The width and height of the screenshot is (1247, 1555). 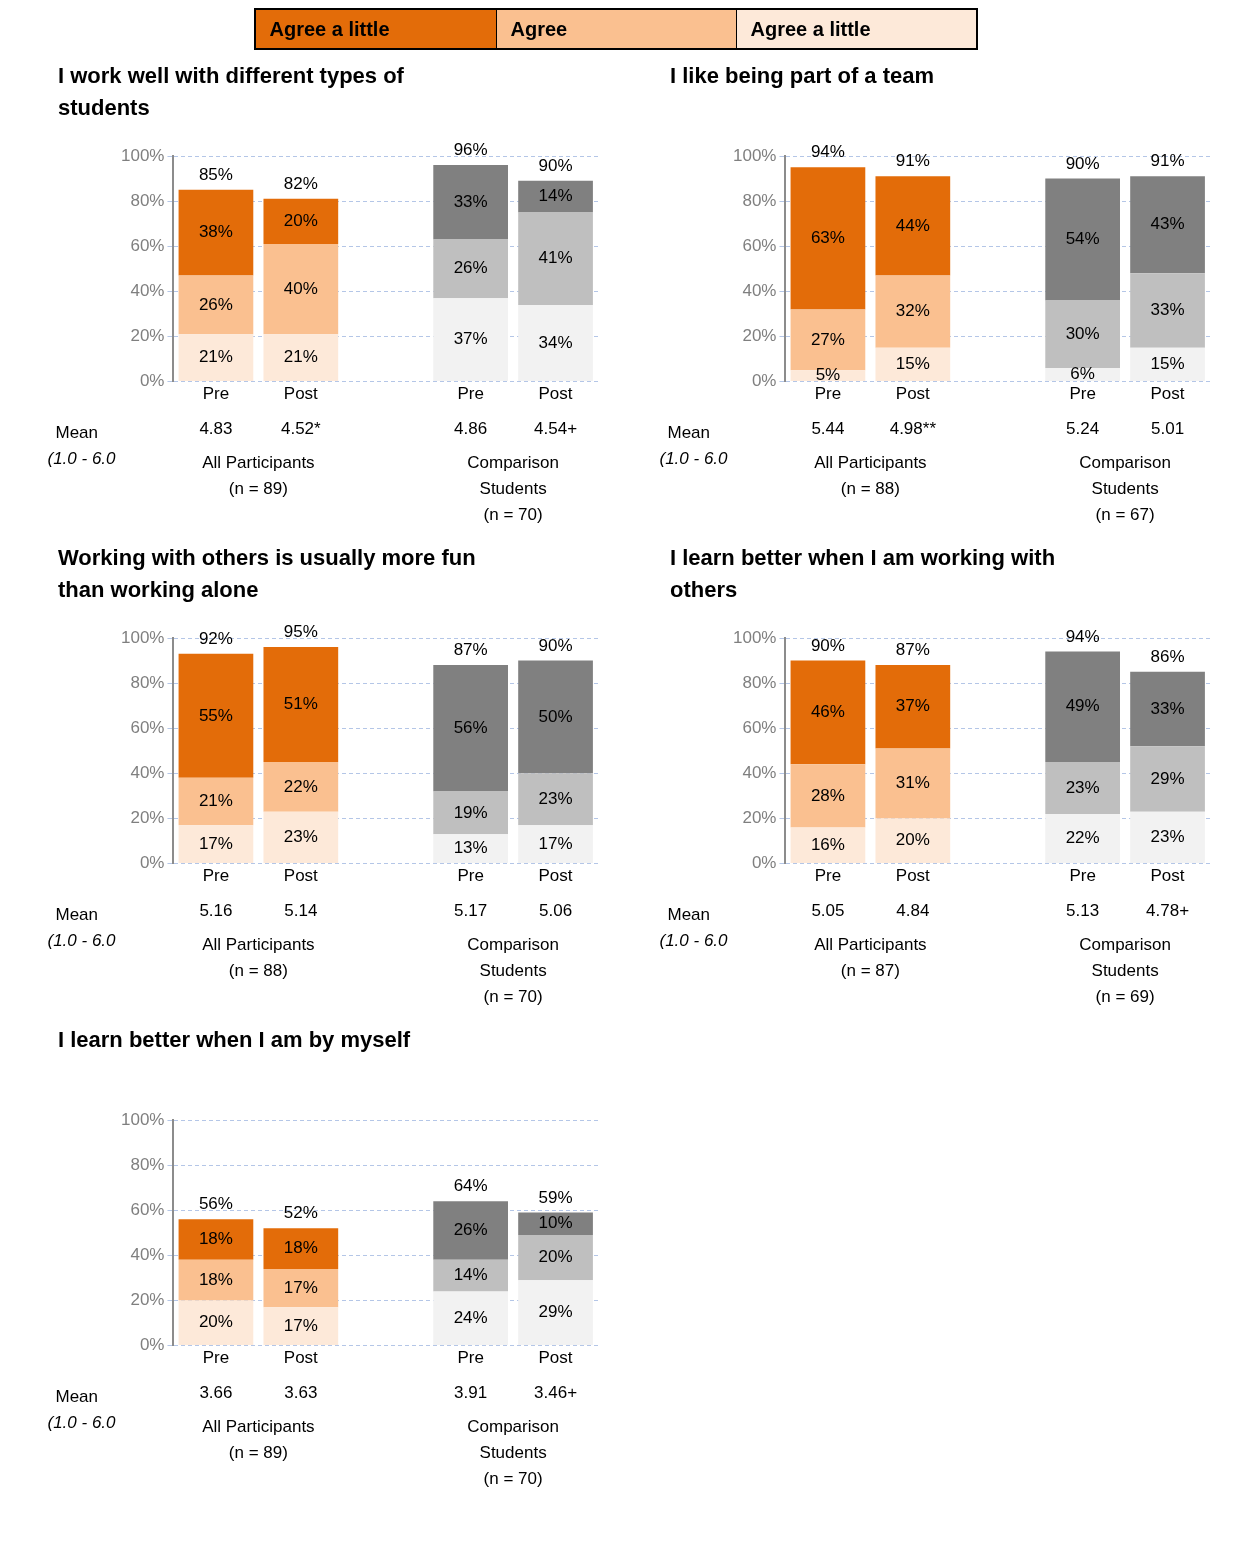 What do you see at coordinates (301, 429) in the screenshot?
I see `text: 4.52*` at bounding box center [301, 429].